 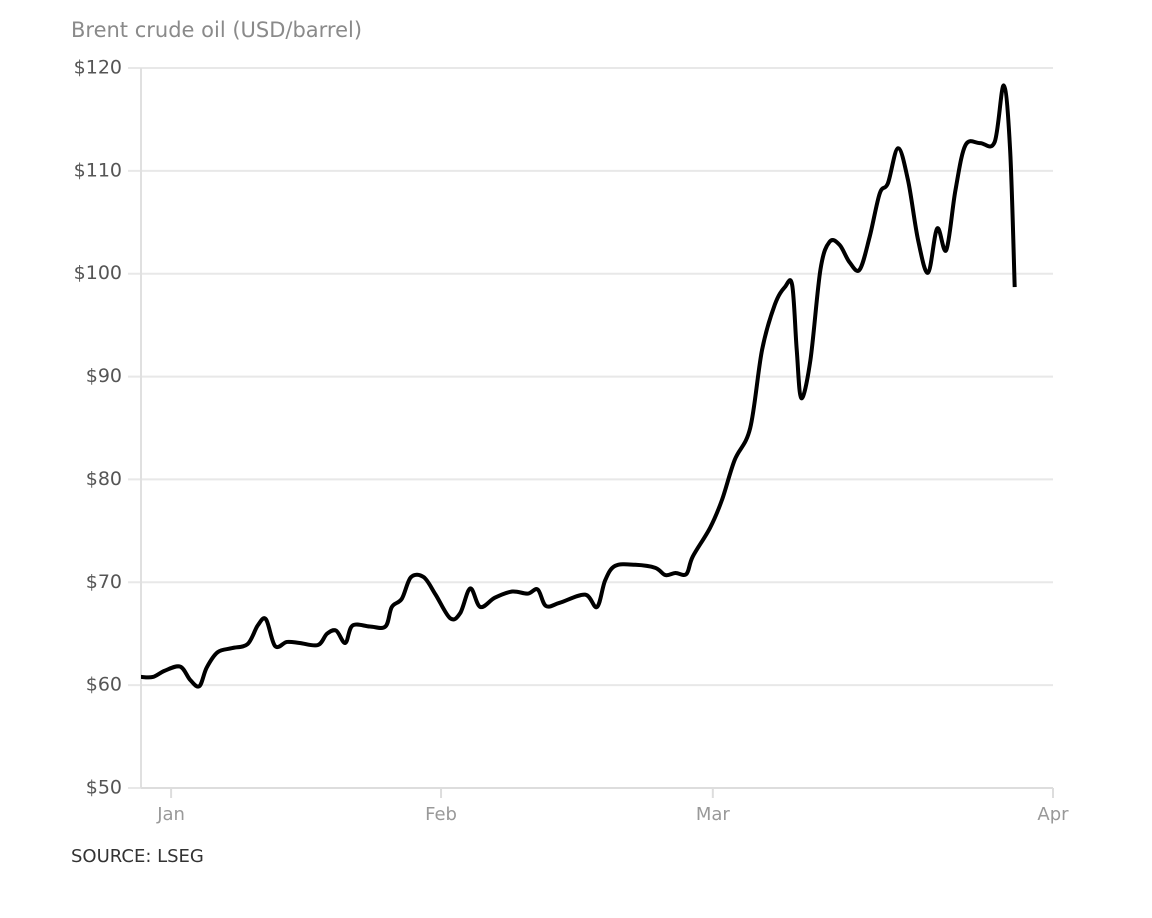 What do you see at coordinates (216, 30) in the screenshot?
I see `chart-title: Brent crude oil (USD/barrel)` at bounding box center [216, 30].